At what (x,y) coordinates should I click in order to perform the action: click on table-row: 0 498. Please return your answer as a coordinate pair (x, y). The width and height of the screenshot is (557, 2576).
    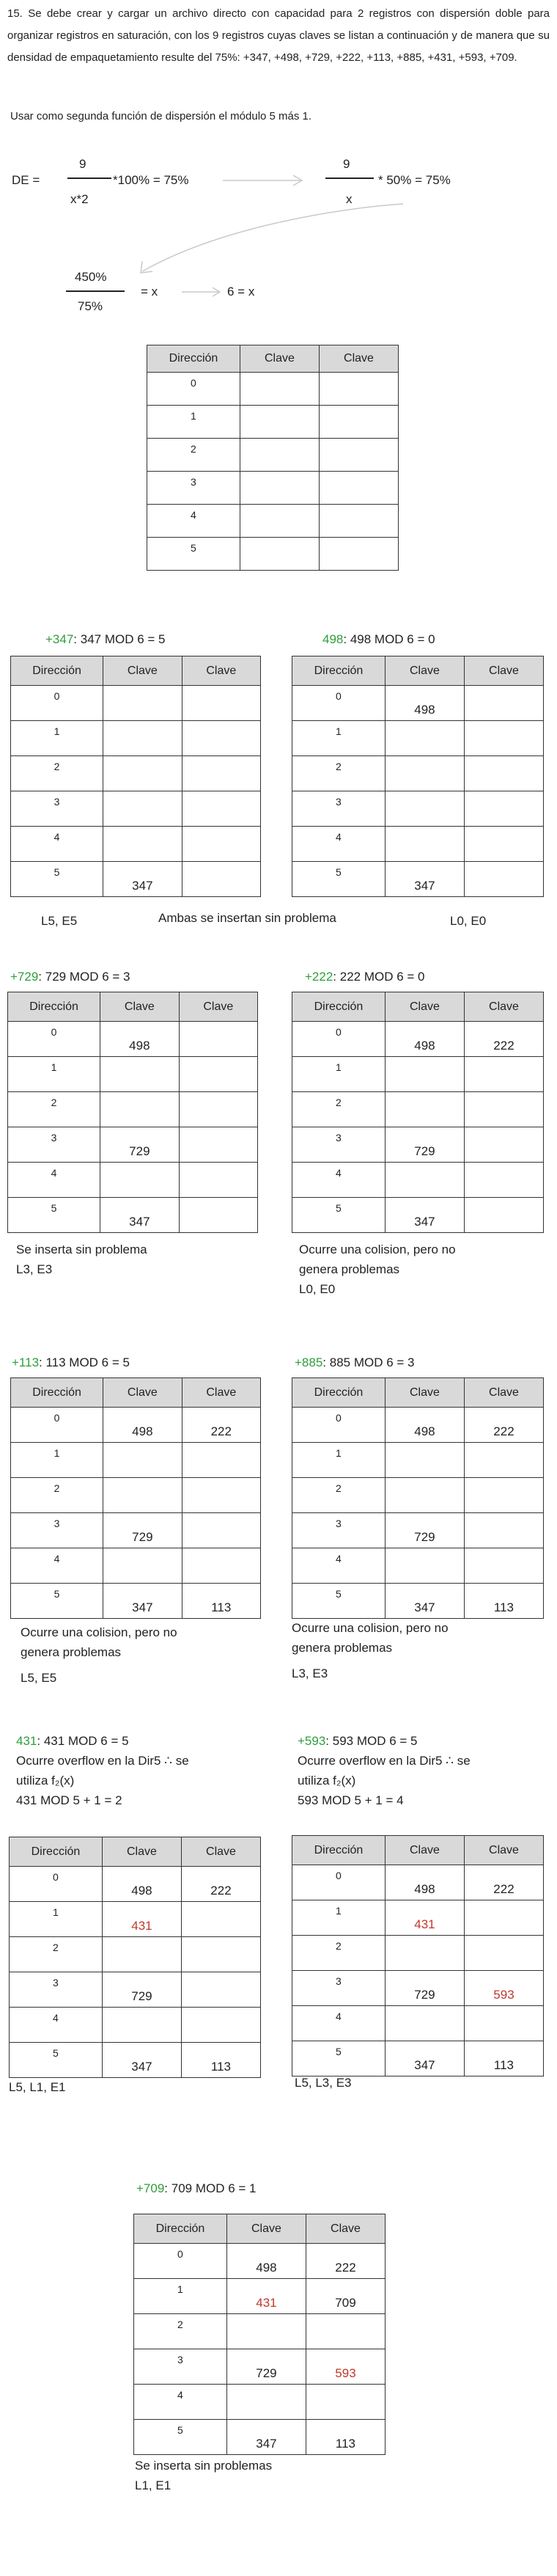
    Looking at the image, I should click on (133, 1039).